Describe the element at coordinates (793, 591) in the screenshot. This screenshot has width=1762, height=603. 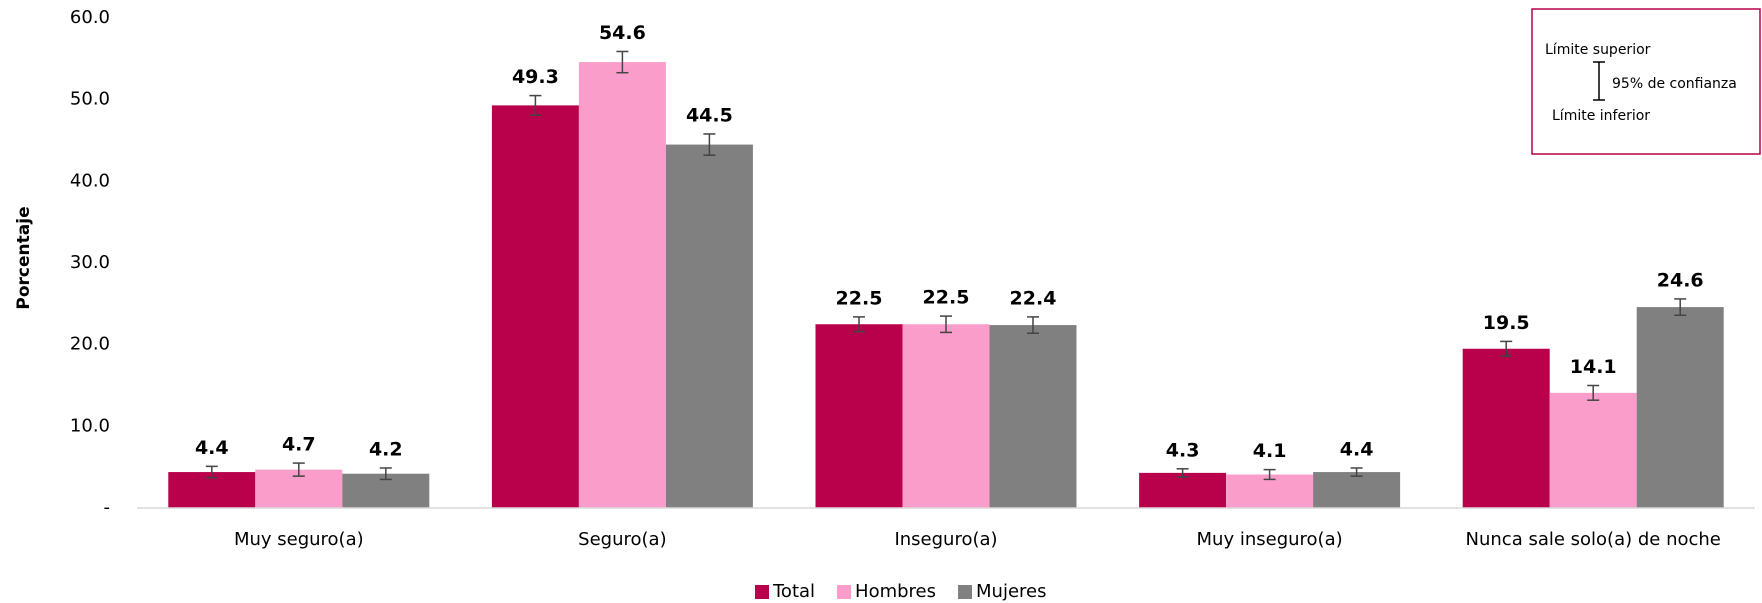
I see `legend-label: Total` at that location.